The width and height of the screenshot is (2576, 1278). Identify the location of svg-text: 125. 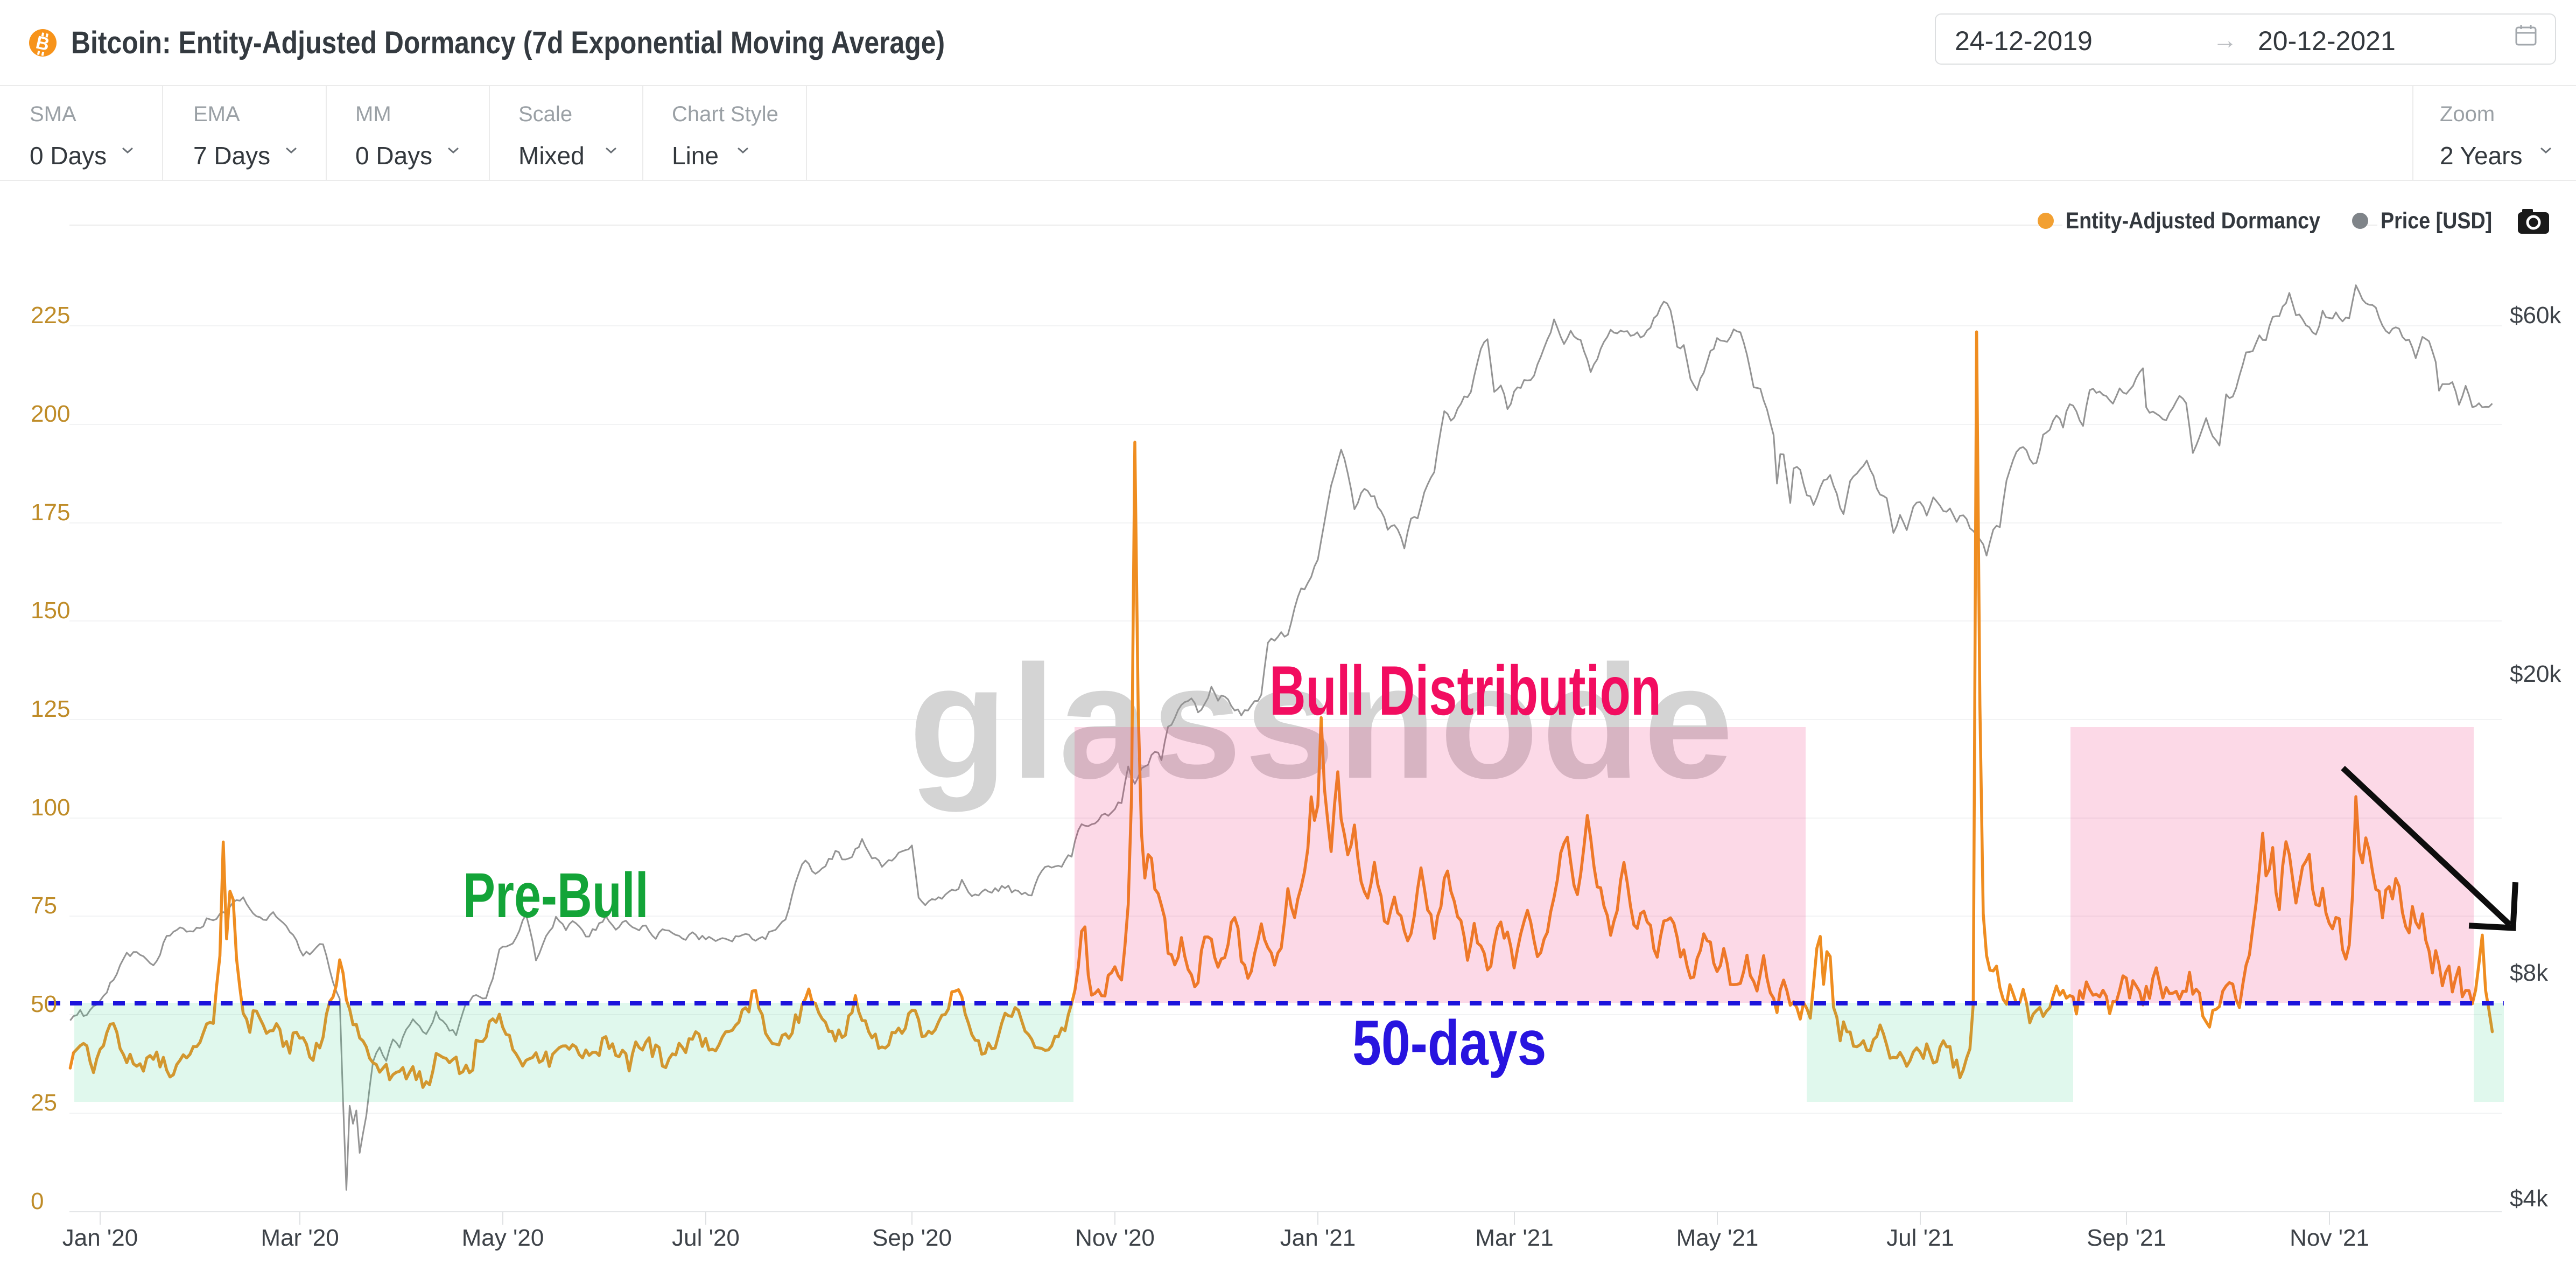
(50, 709).